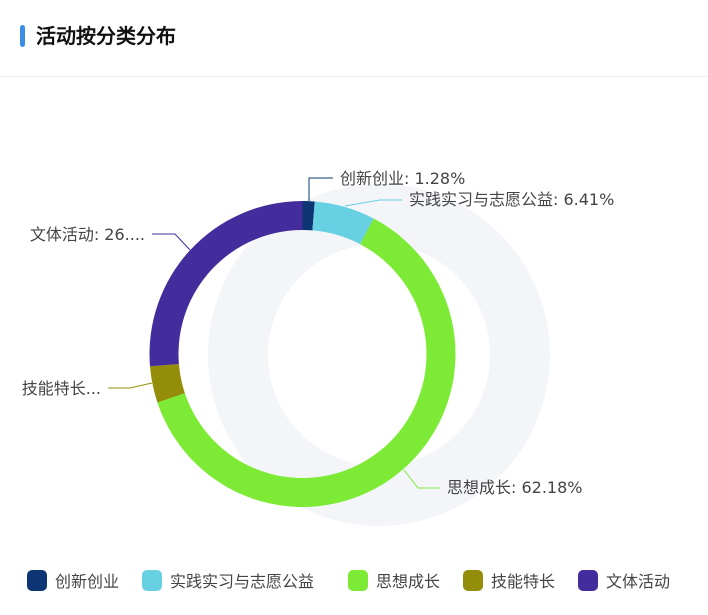 Image resolution: width=708 pixels, height=615 pixels. I want to click on slice-label-0: 创新创业: 1.28%, so click(402, 178).